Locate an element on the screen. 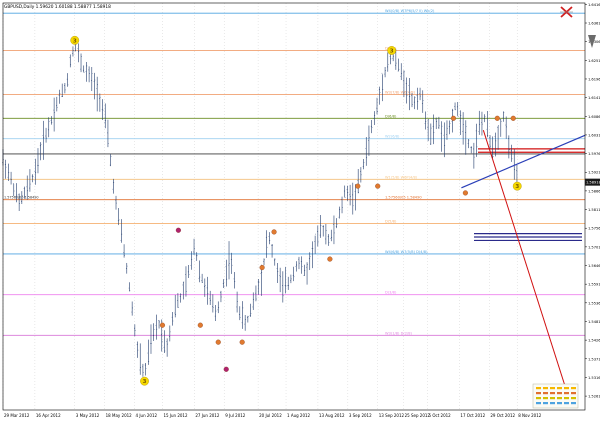 Image resolution: width=600 pixels, height=425 pixels. x-tick-label: 1 Aug 2012 is located at coordinates (299, 415).